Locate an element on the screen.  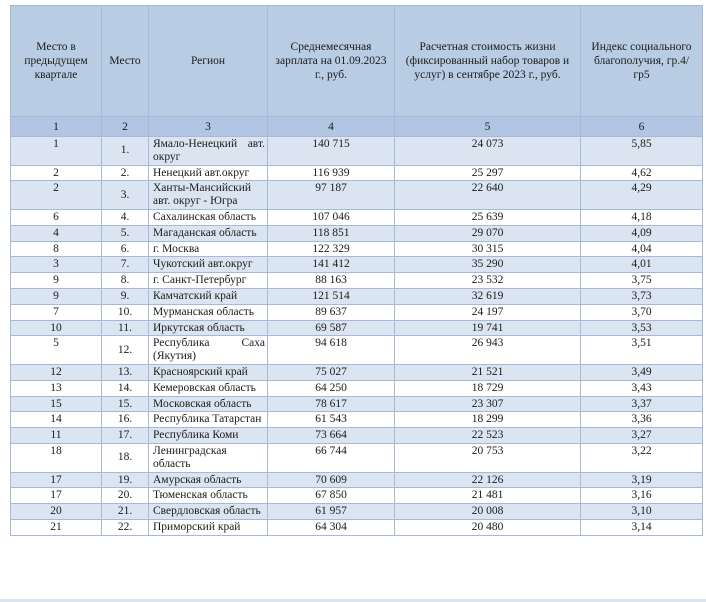
cell-region: Красноярский край is located at coordinates (208, 372).